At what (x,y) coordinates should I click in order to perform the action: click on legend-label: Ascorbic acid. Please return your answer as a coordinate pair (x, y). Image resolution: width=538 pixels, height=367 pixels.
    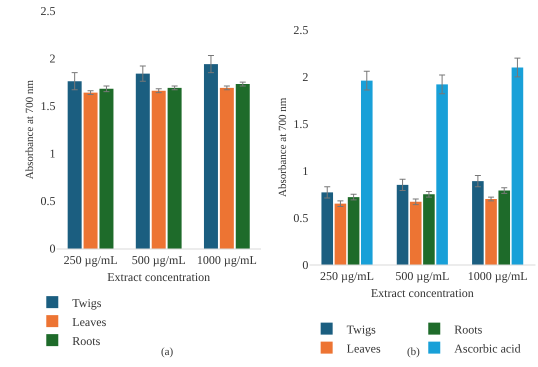
    Looking at the image, I should click on (487, 348).